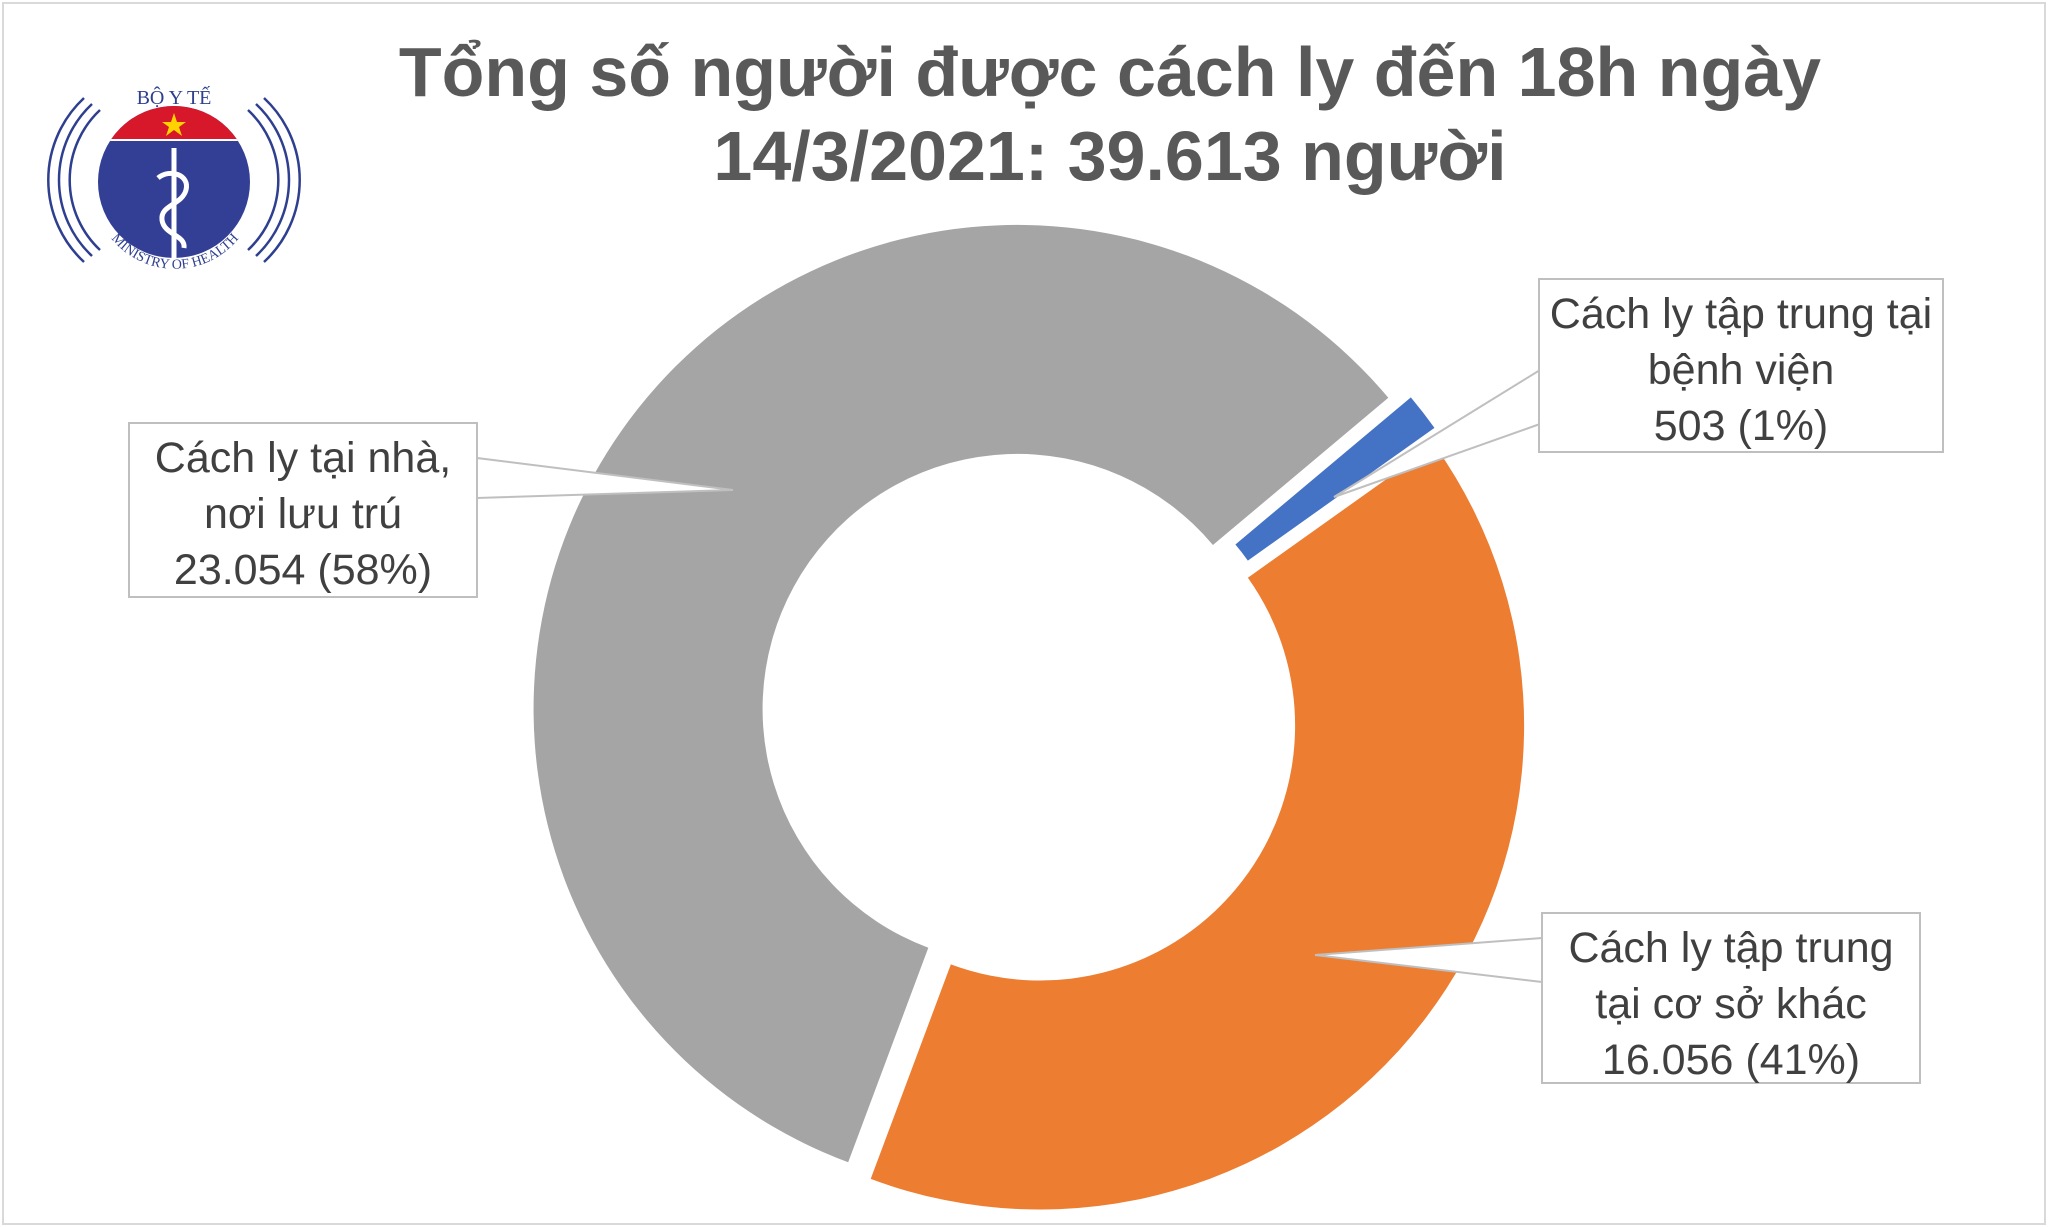  What do you see at coordinates (1741, 426) in the screenshot?
I see `label-value: 503 (1%)` at bounding box center [1741, 426].